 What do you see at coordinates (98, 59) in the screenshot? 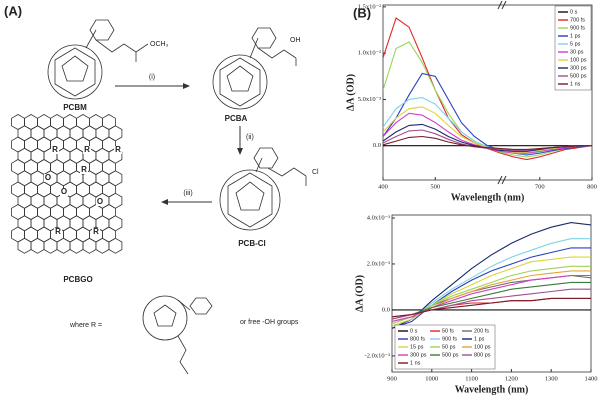
I see `pcbm-structure` at bounding box center [98, 59].